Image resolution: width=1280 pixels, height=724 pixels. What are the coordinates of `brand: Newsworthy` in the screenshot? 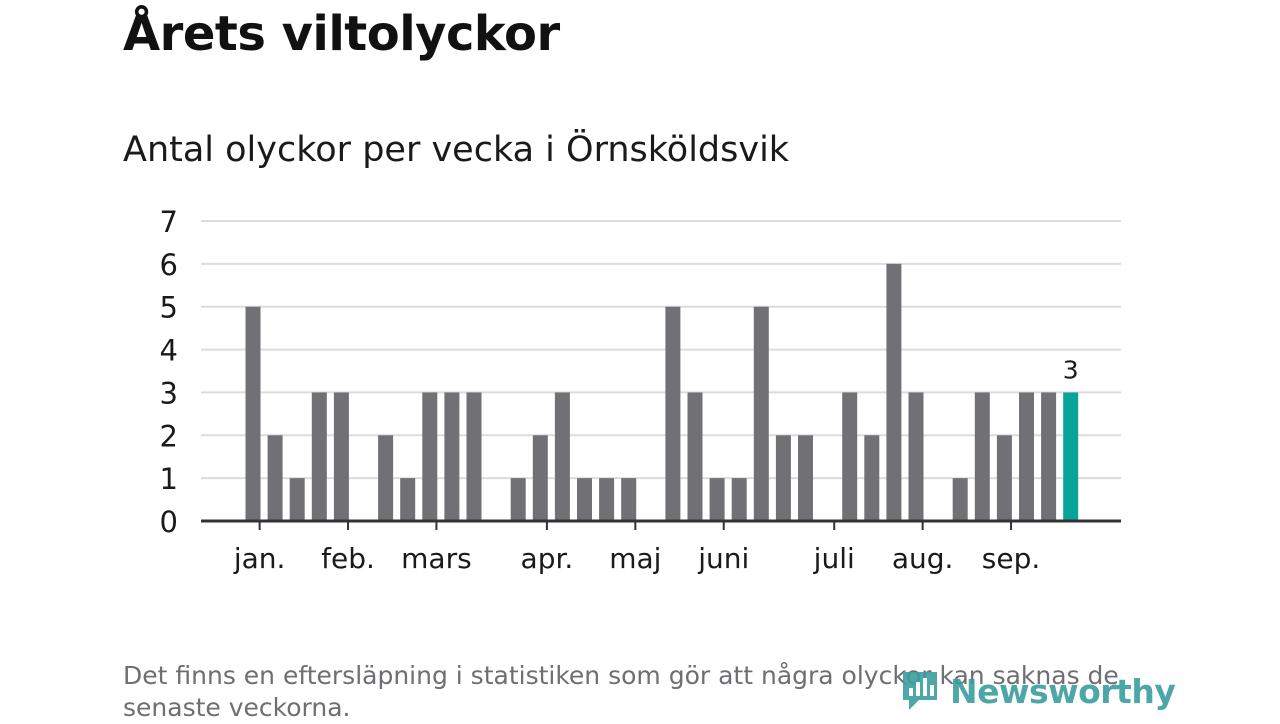 It's located at (1038, 691).